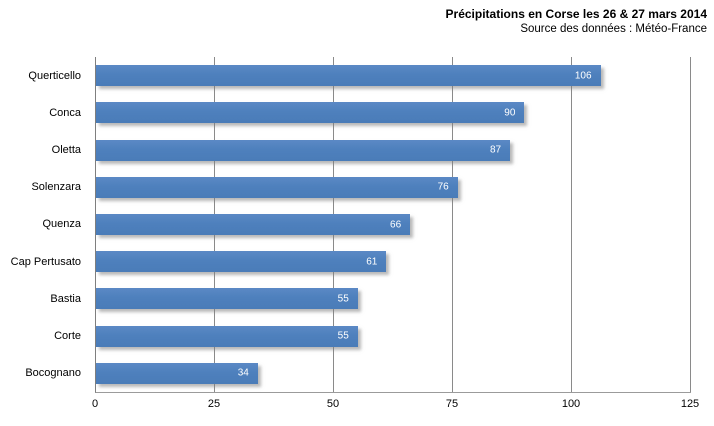 This screenshot has height=426, width=714. What do you see at coordinates (510, 113) in the screenshot?
I see `bar-value-label: 90` at bounding box center [510, 113].